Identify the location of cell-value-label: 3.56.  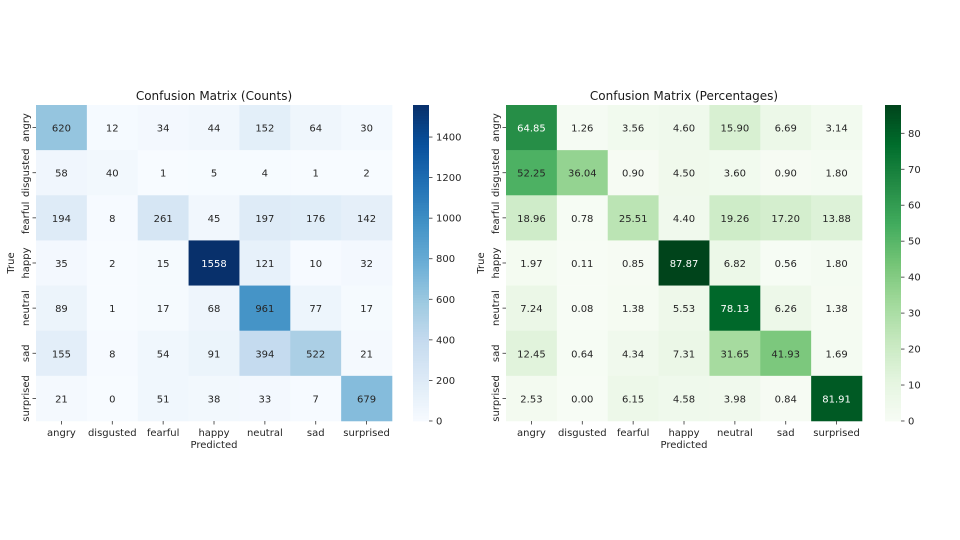
(633, 129).